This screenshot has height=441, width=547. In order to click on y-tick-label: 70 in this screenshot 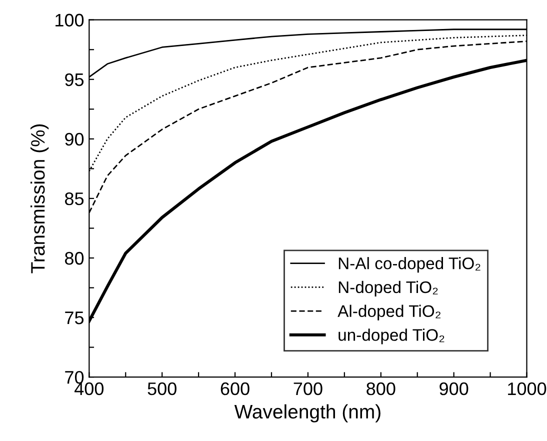, I will do `click(74, 377)`.